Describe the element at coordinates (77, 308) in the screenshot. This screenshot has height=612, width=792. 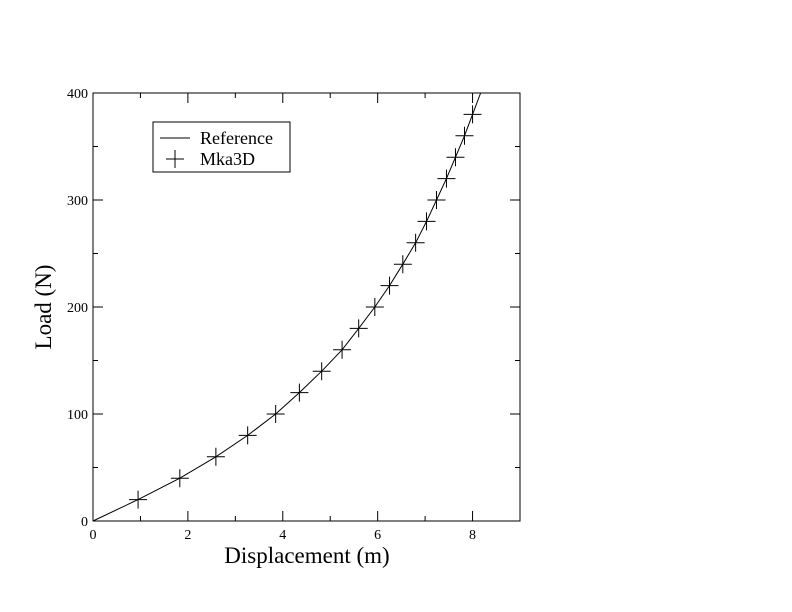
I see `y-tick-label: 200` at that location.